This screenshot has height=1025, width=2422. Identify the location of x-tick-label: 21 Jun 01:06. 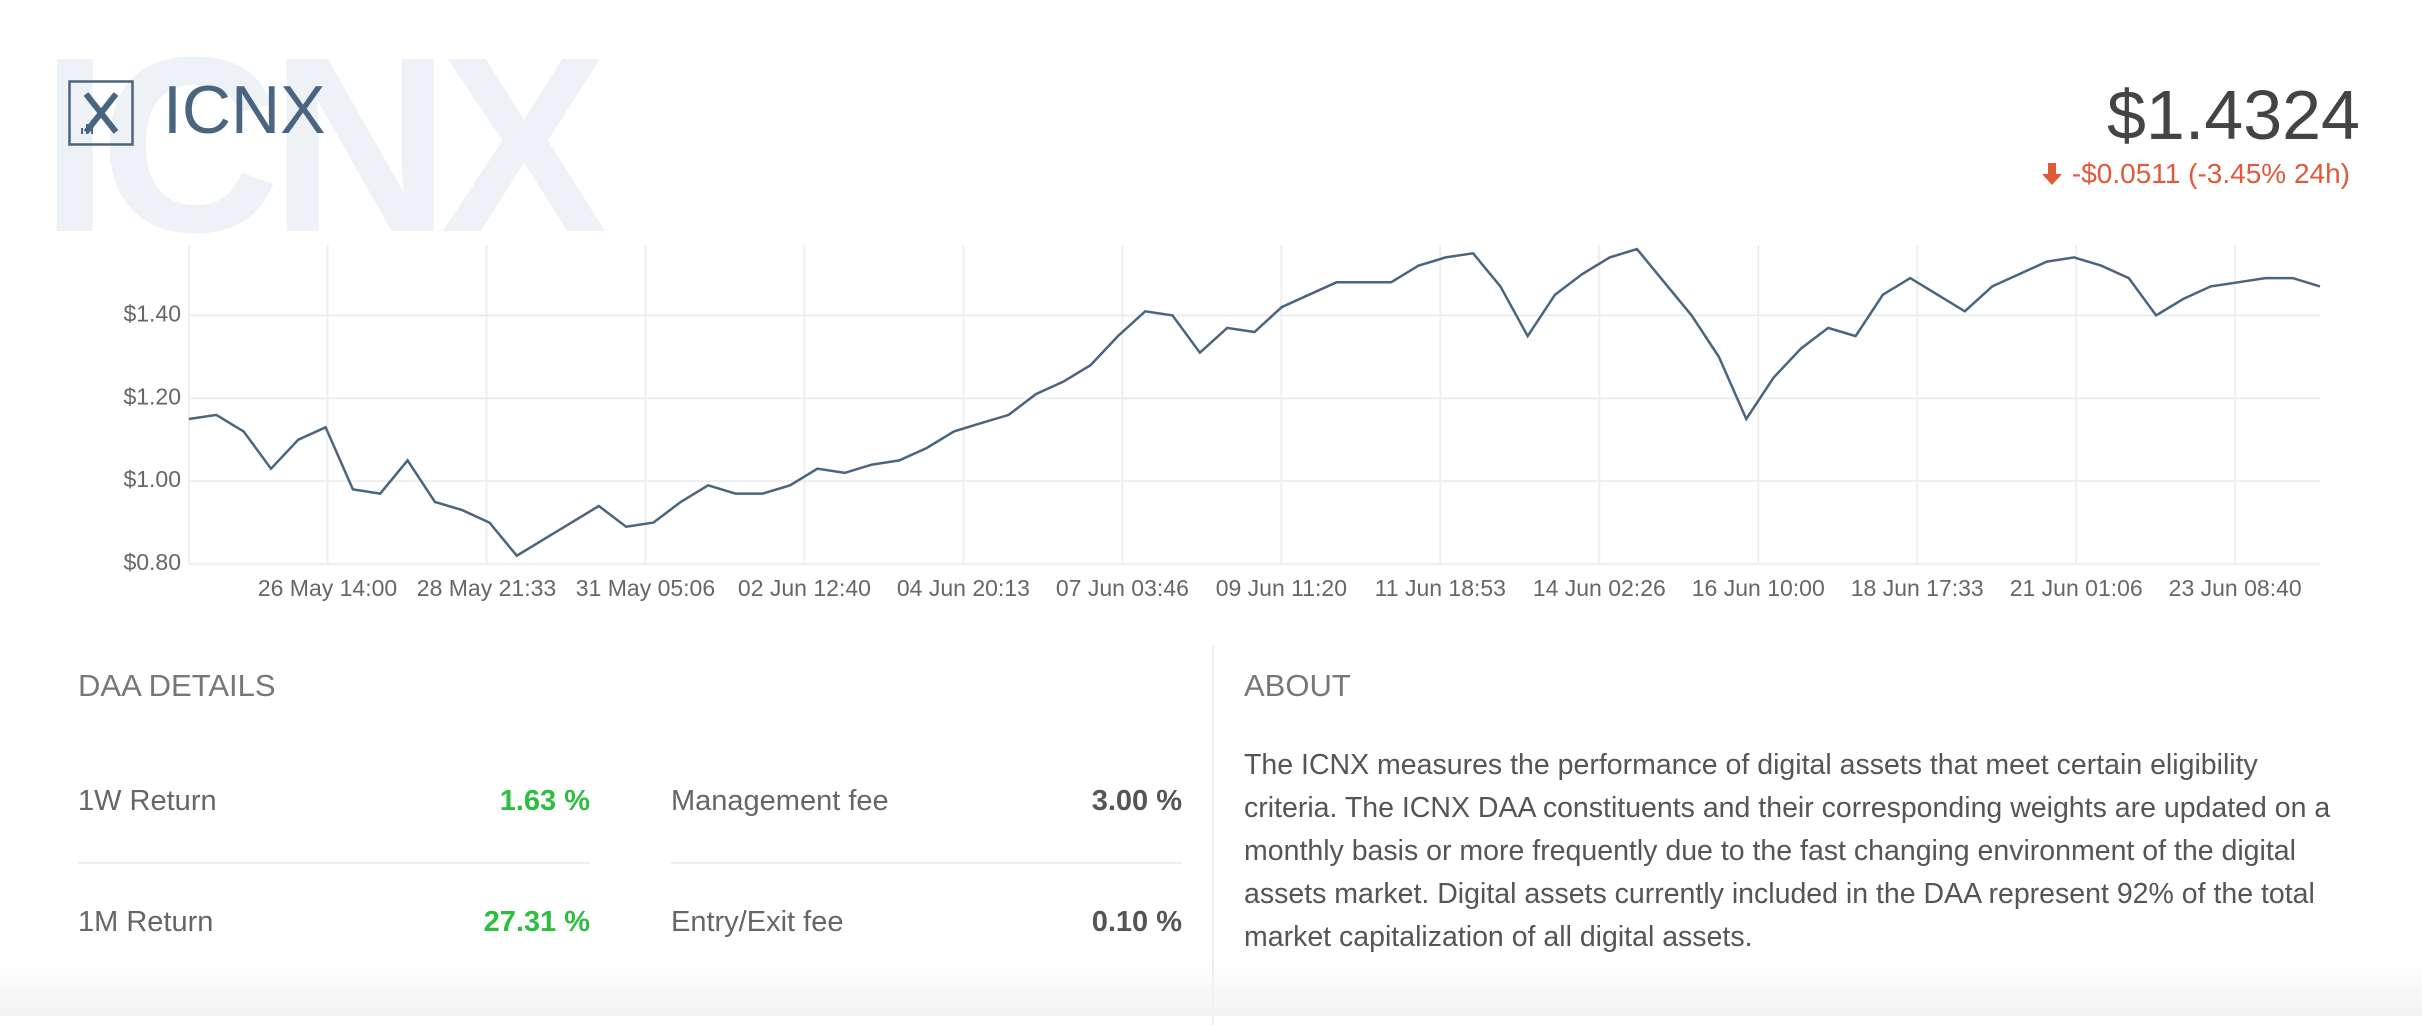
(2076, 588).